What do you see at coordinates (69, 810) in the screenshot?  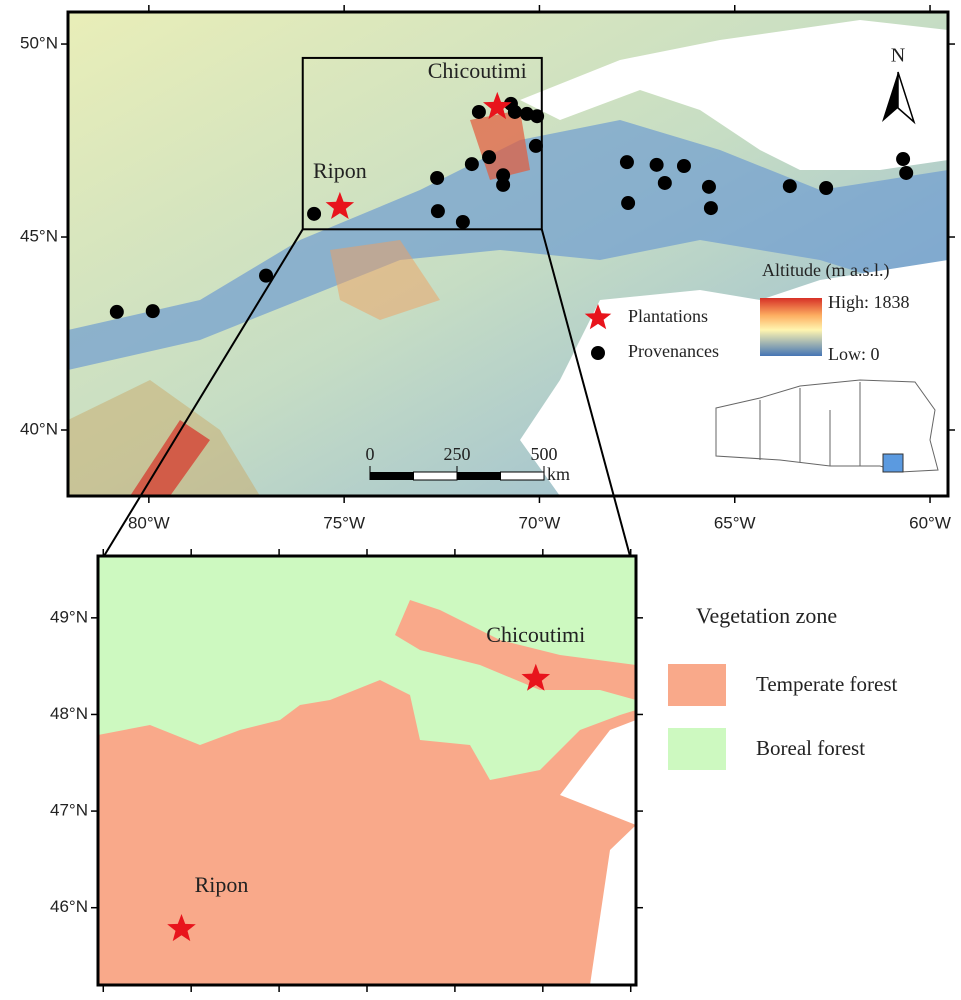 I see `y-tick-label: 47°N` at bounding box center [69, 810].